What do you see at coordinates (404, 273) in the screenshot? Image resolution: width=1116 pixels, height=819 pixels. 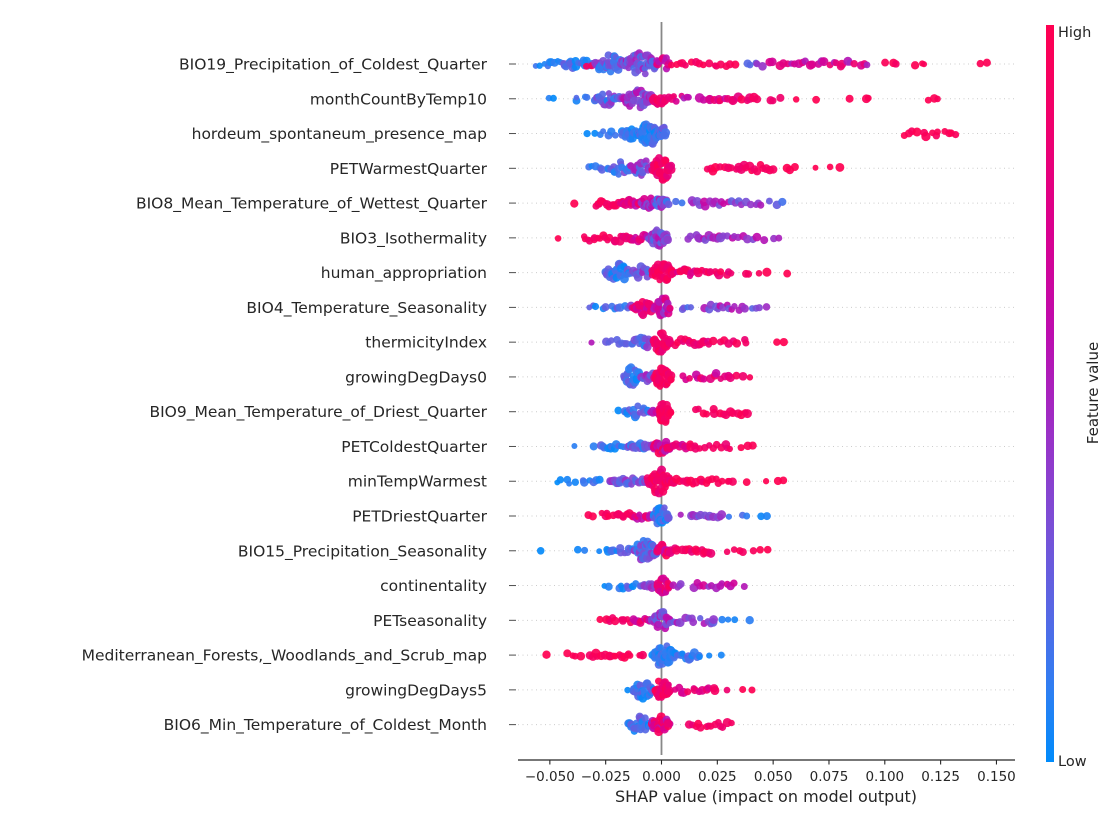 I see `feature-label: human_appropriation` at bounding box center [404, 273].